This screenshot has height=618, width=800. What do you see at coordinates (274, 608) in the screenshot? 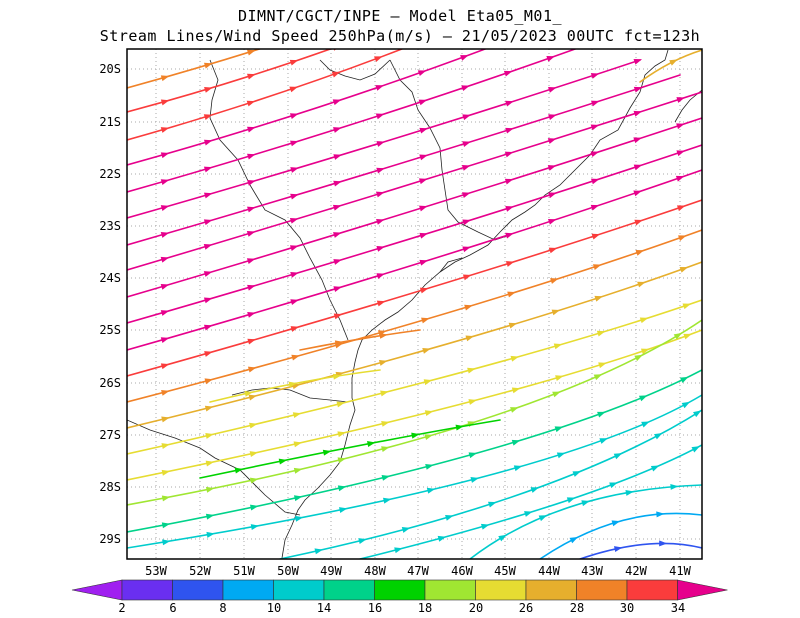
I see `colorbar-label: 10` at bounding box center [274, 608].